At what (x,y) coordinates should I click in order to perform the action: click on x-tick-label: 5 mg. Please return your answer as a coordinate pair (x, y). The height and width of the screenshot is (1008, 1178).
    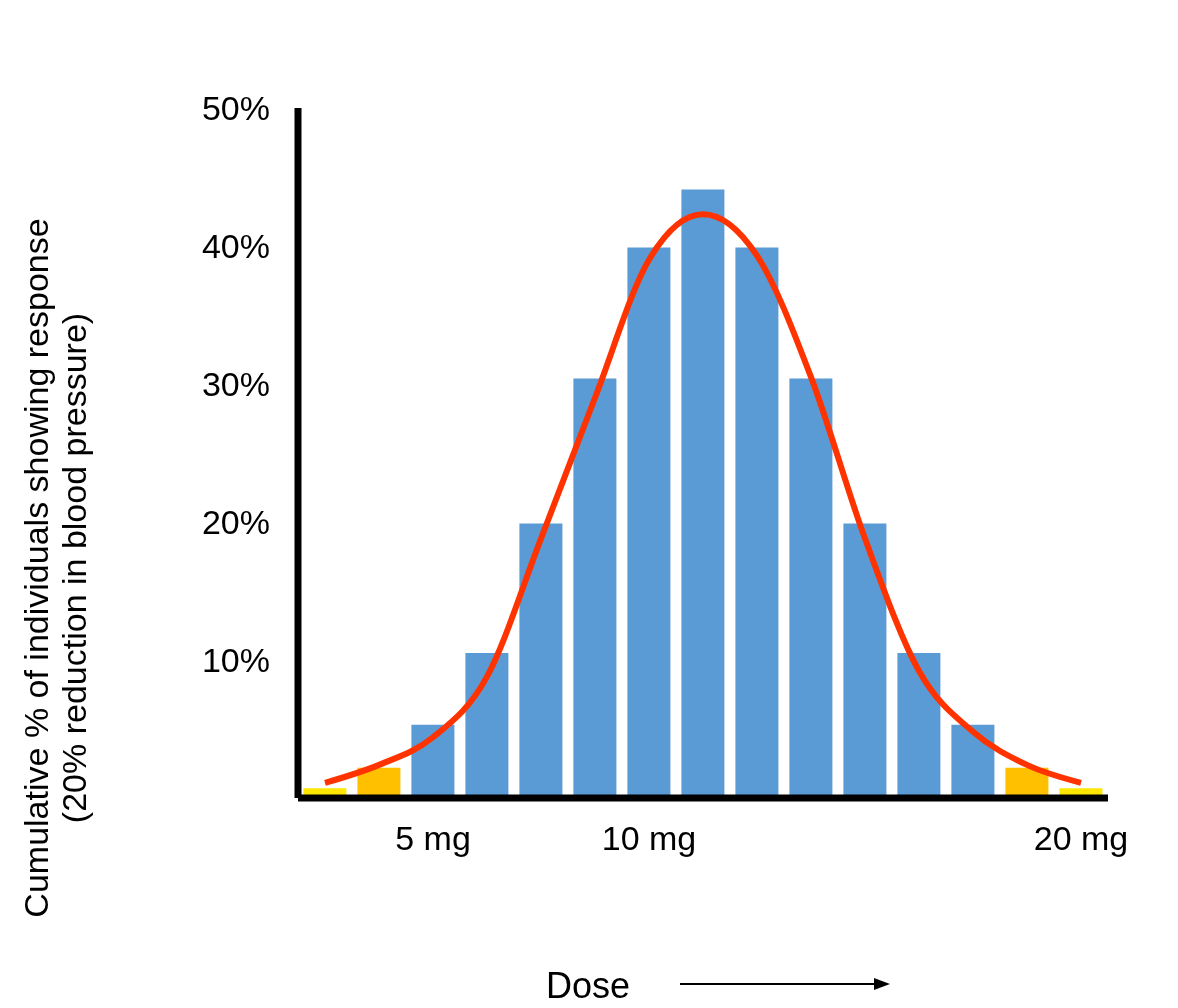
    Looking at the image, I should click on (433, 838).